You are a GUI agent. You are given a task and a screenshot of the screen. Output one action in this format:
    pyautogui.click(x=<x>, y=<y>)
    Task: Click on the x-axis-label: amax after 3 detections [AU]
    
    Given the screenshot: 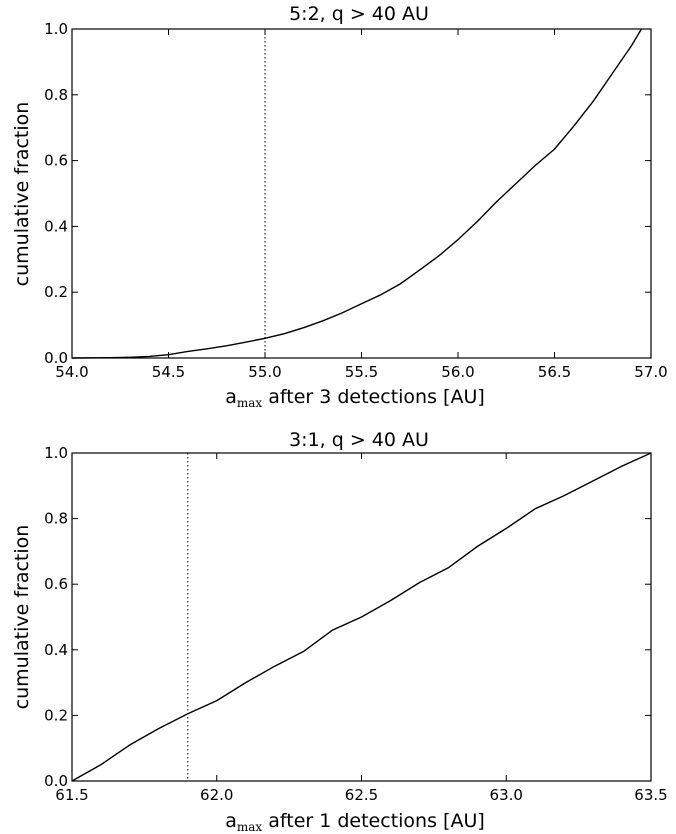 What is the action you would take?
    pyautogui.click(x=355, y=398)
    